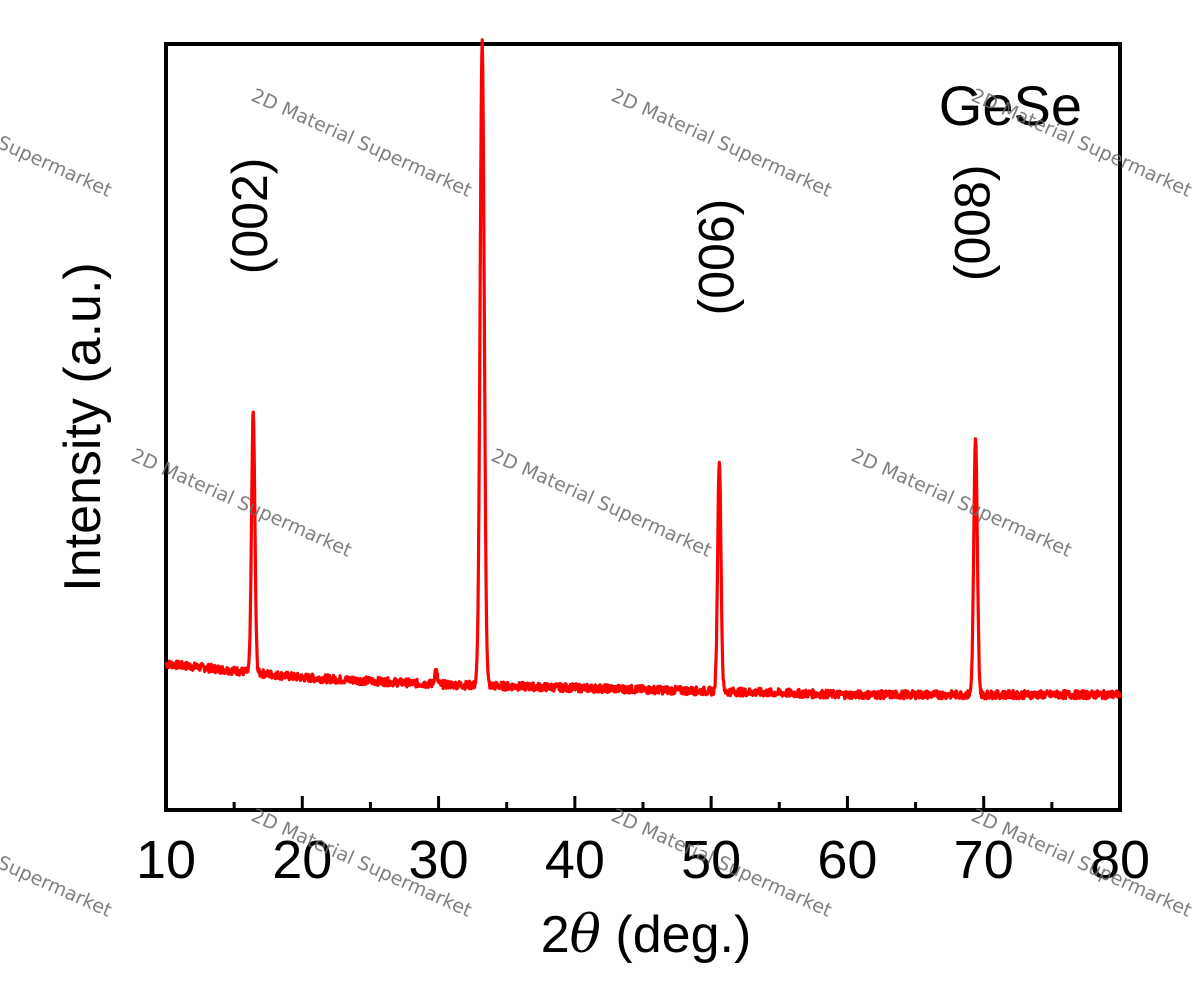 Image resolution: width=1200 pixels, height=989 pixels. I want to click on x-axis-title: 2θ (deg.), so click(646, 935).